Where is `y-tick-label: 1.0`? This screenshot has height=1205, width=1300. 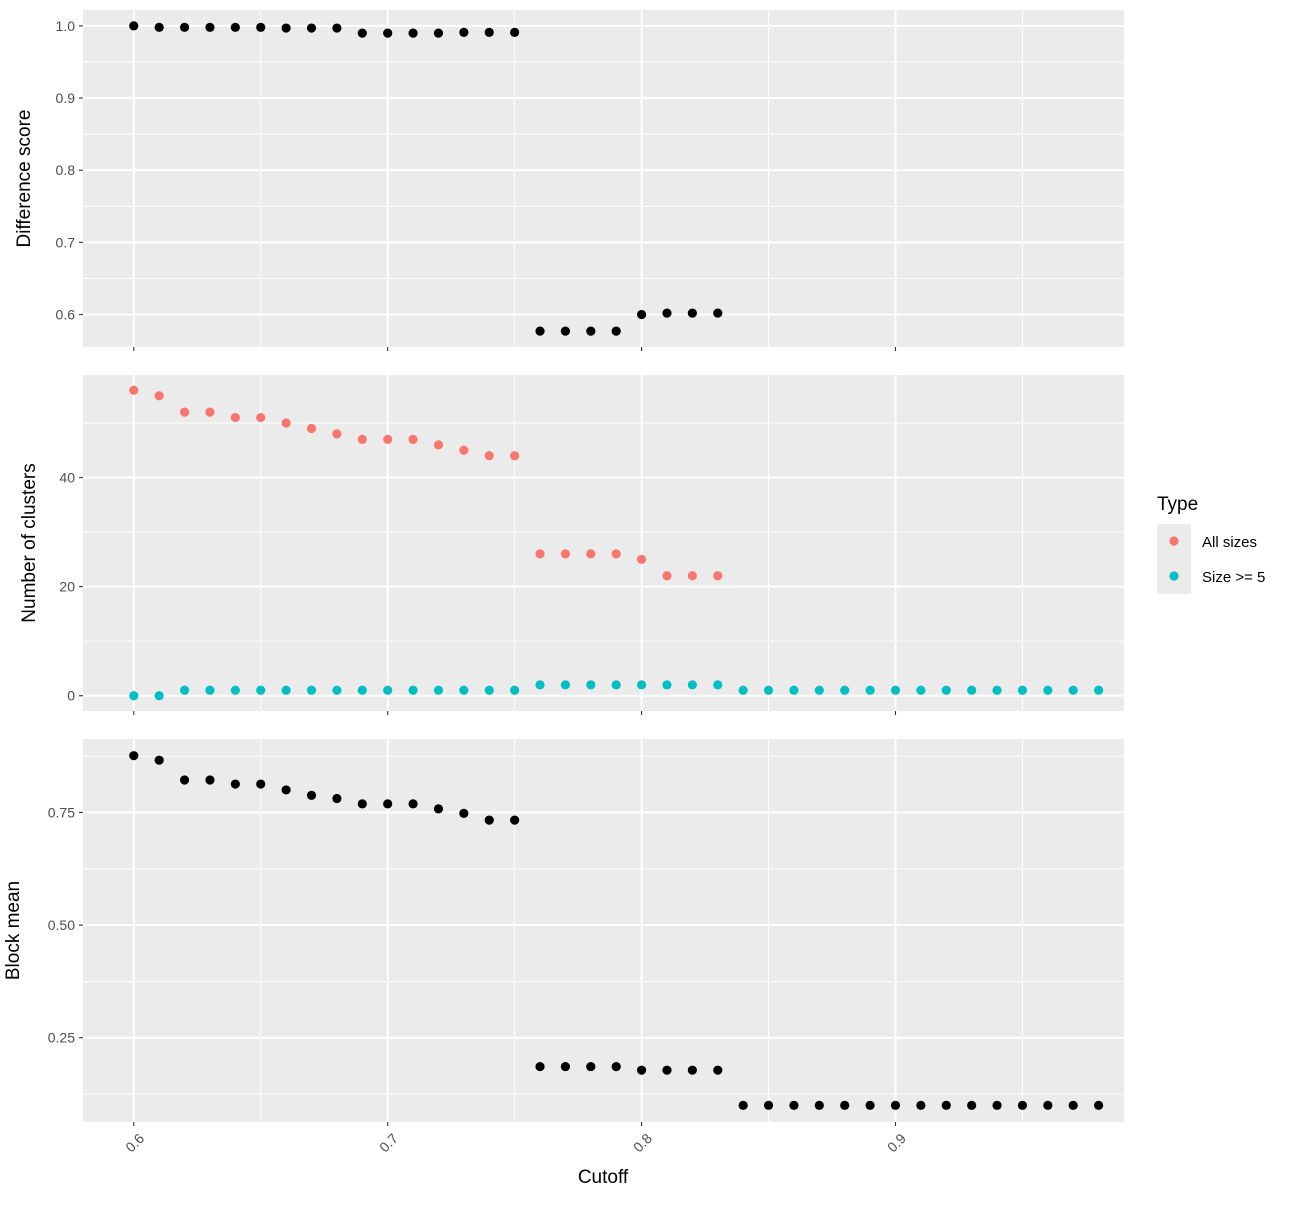 y-tick-label: 1.0 is located at coordinates (66, 26).